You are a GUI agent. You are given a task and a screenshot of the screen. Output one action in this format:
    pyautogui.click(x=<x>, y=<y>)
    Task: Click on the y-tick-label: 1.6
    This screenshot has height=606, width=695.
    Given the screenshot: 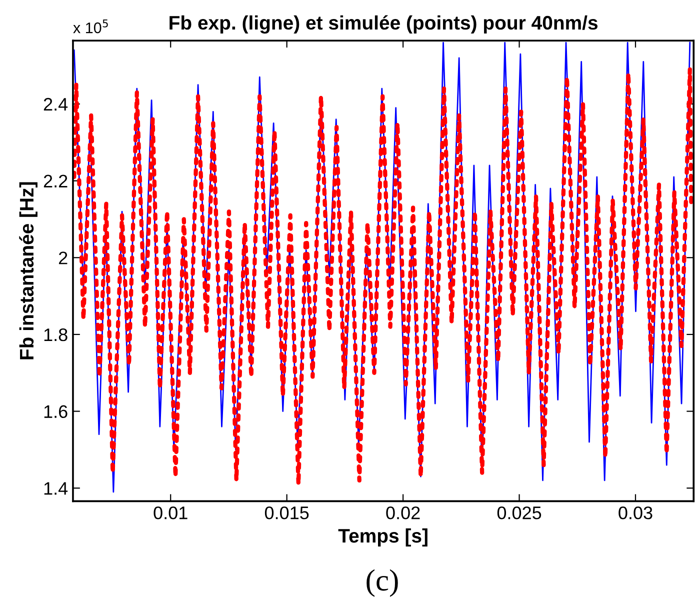 What is the action you would take?
    pyautogui.click(x=56, y=411)
    